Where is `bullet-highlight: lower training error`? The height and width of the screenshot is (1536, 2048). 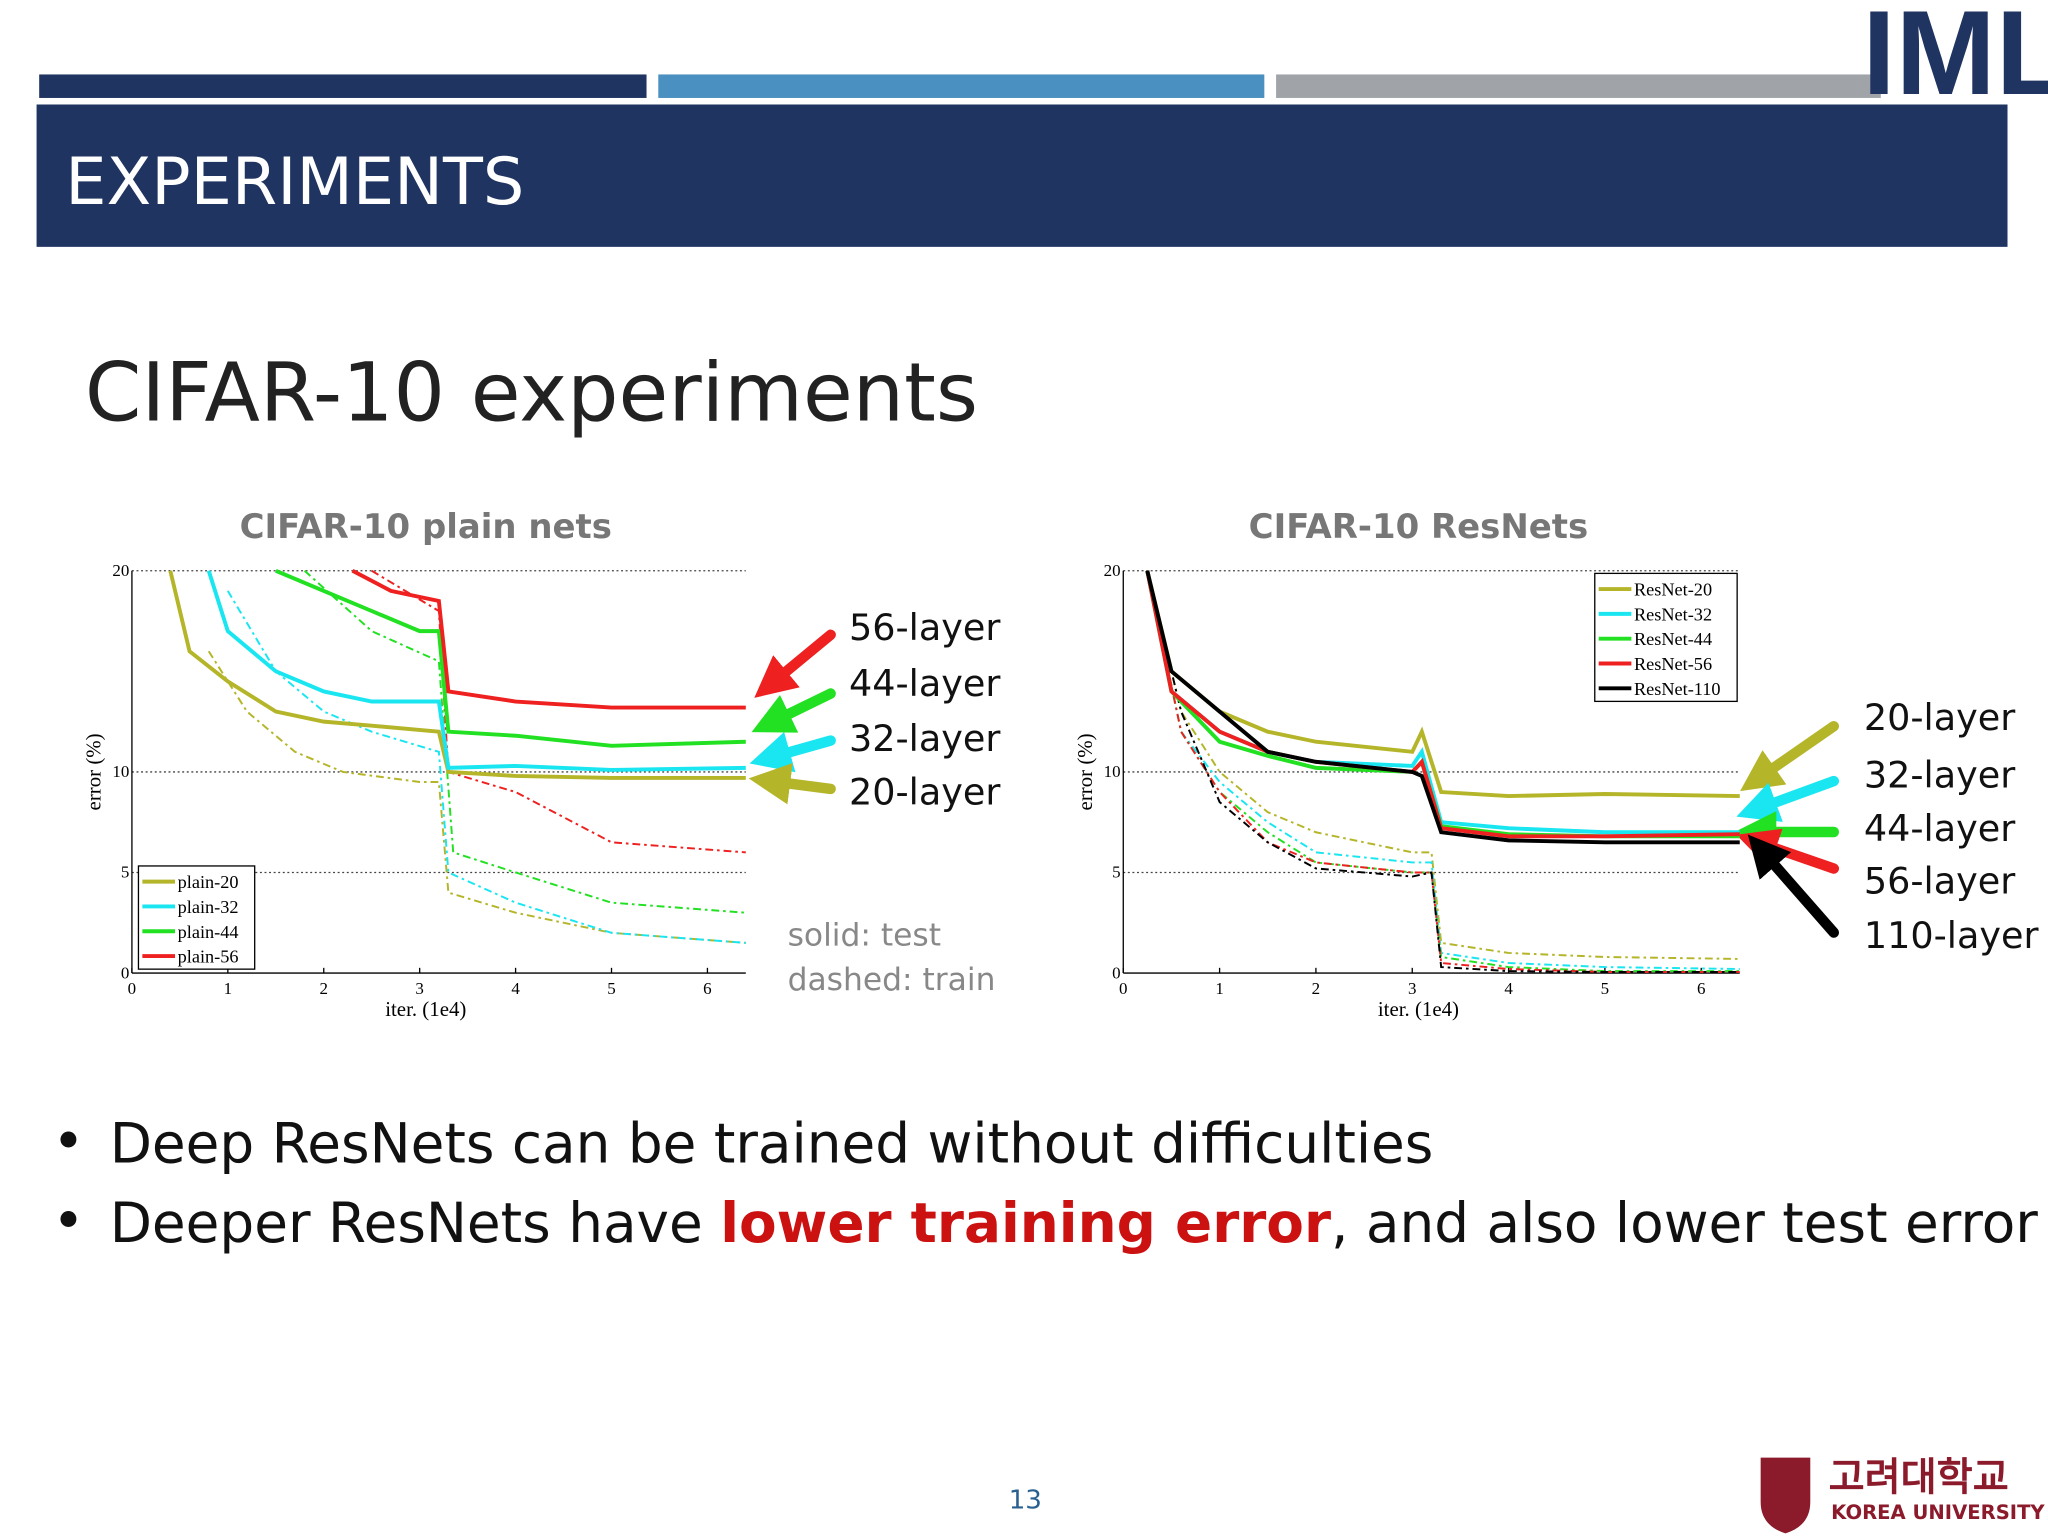
bullet-highlight: lower training error is located at coordinates (1025, 1223).